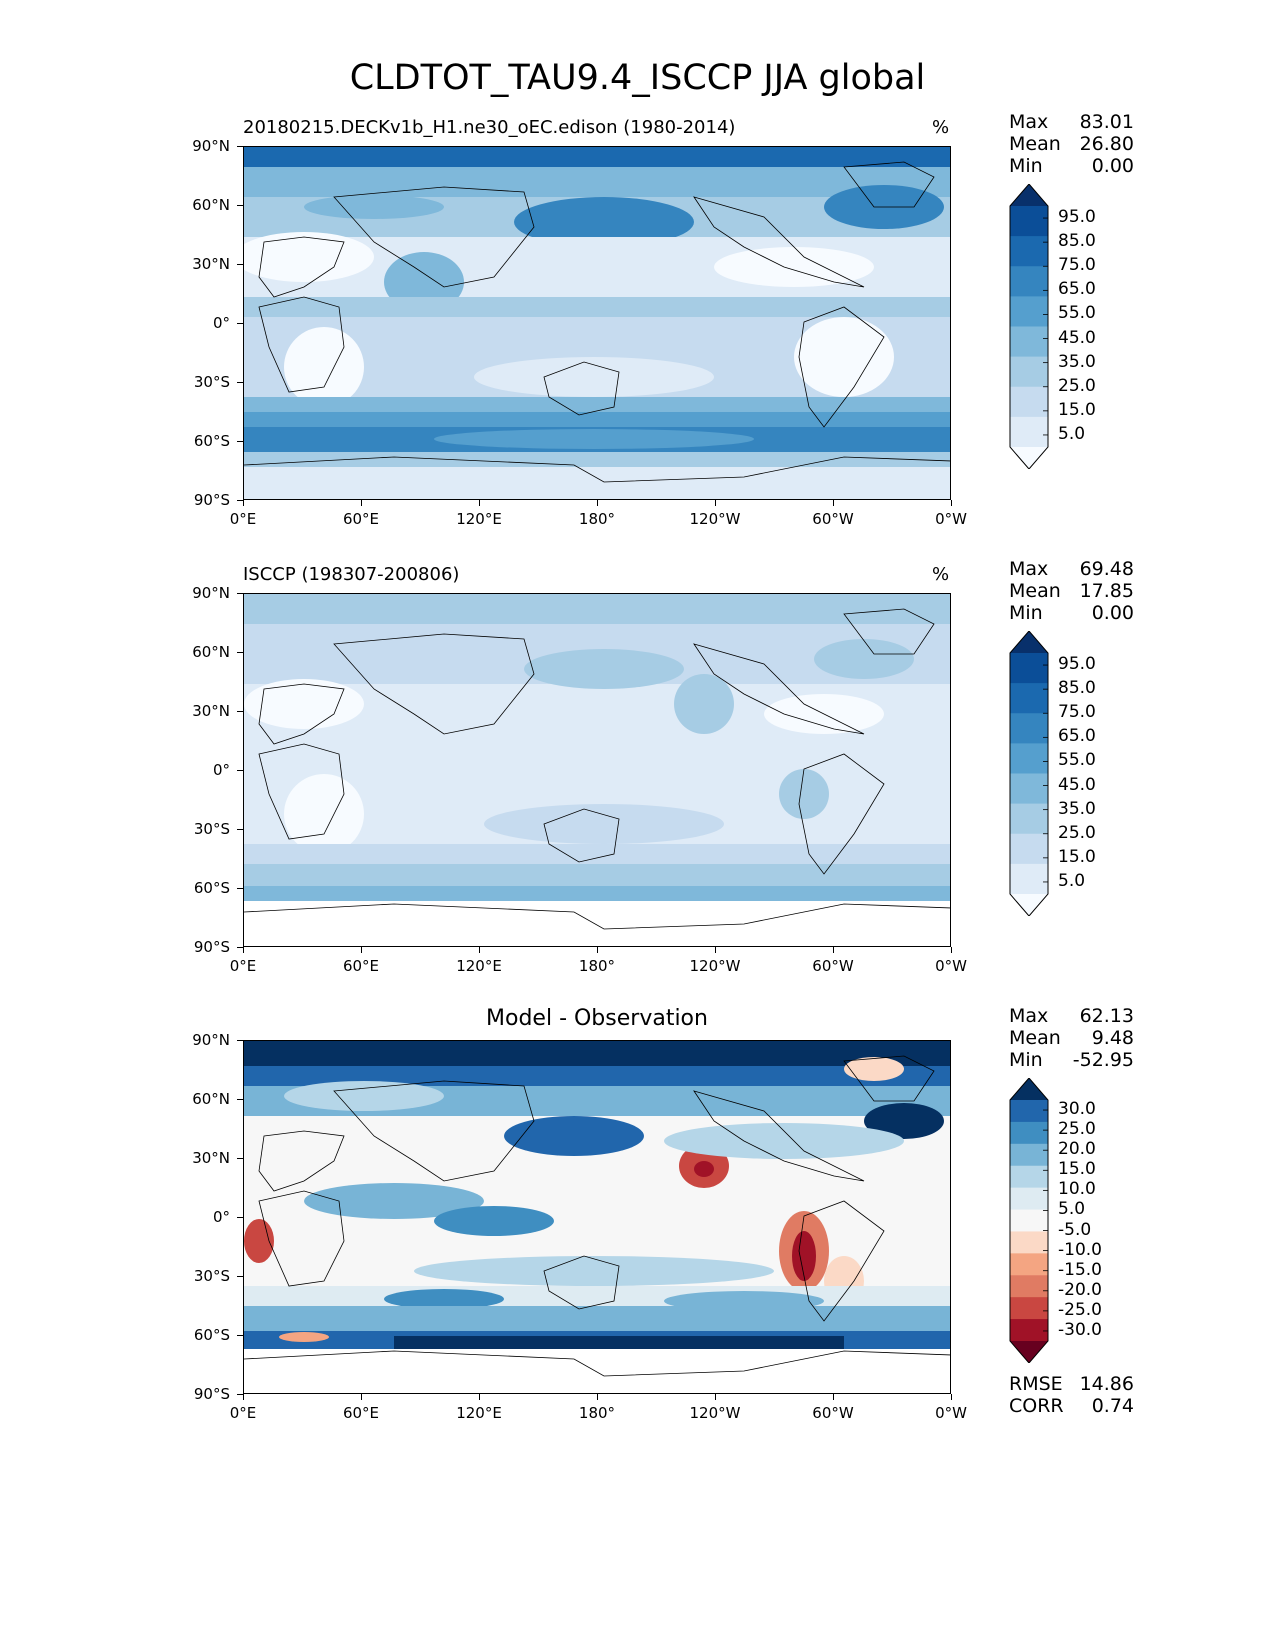  Describe the element at coordinates (1112, 1406) in the screenshot. I see `metric-corr: 0.74` at that location.